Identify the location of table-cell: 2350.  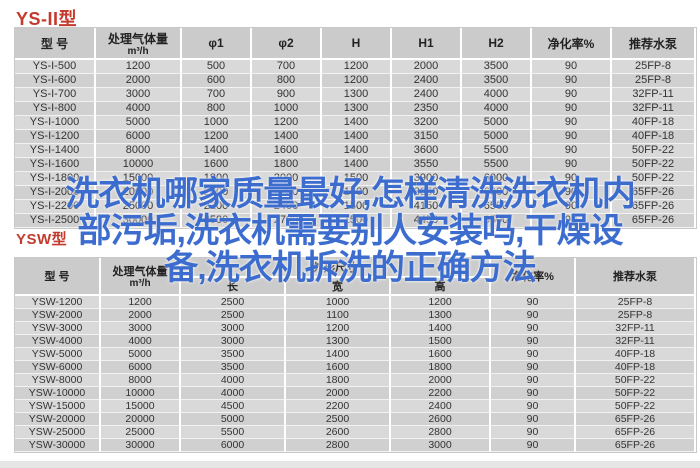
(426, 108).